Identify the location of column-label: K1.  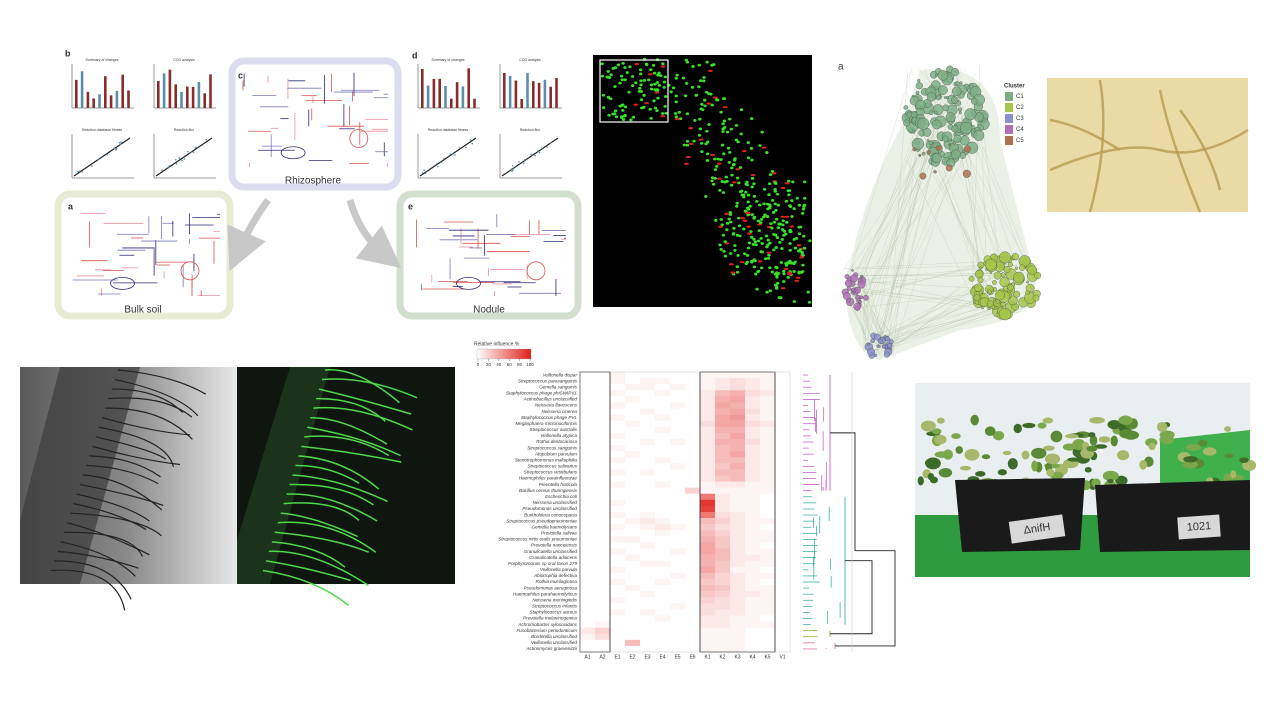
(707, 657).